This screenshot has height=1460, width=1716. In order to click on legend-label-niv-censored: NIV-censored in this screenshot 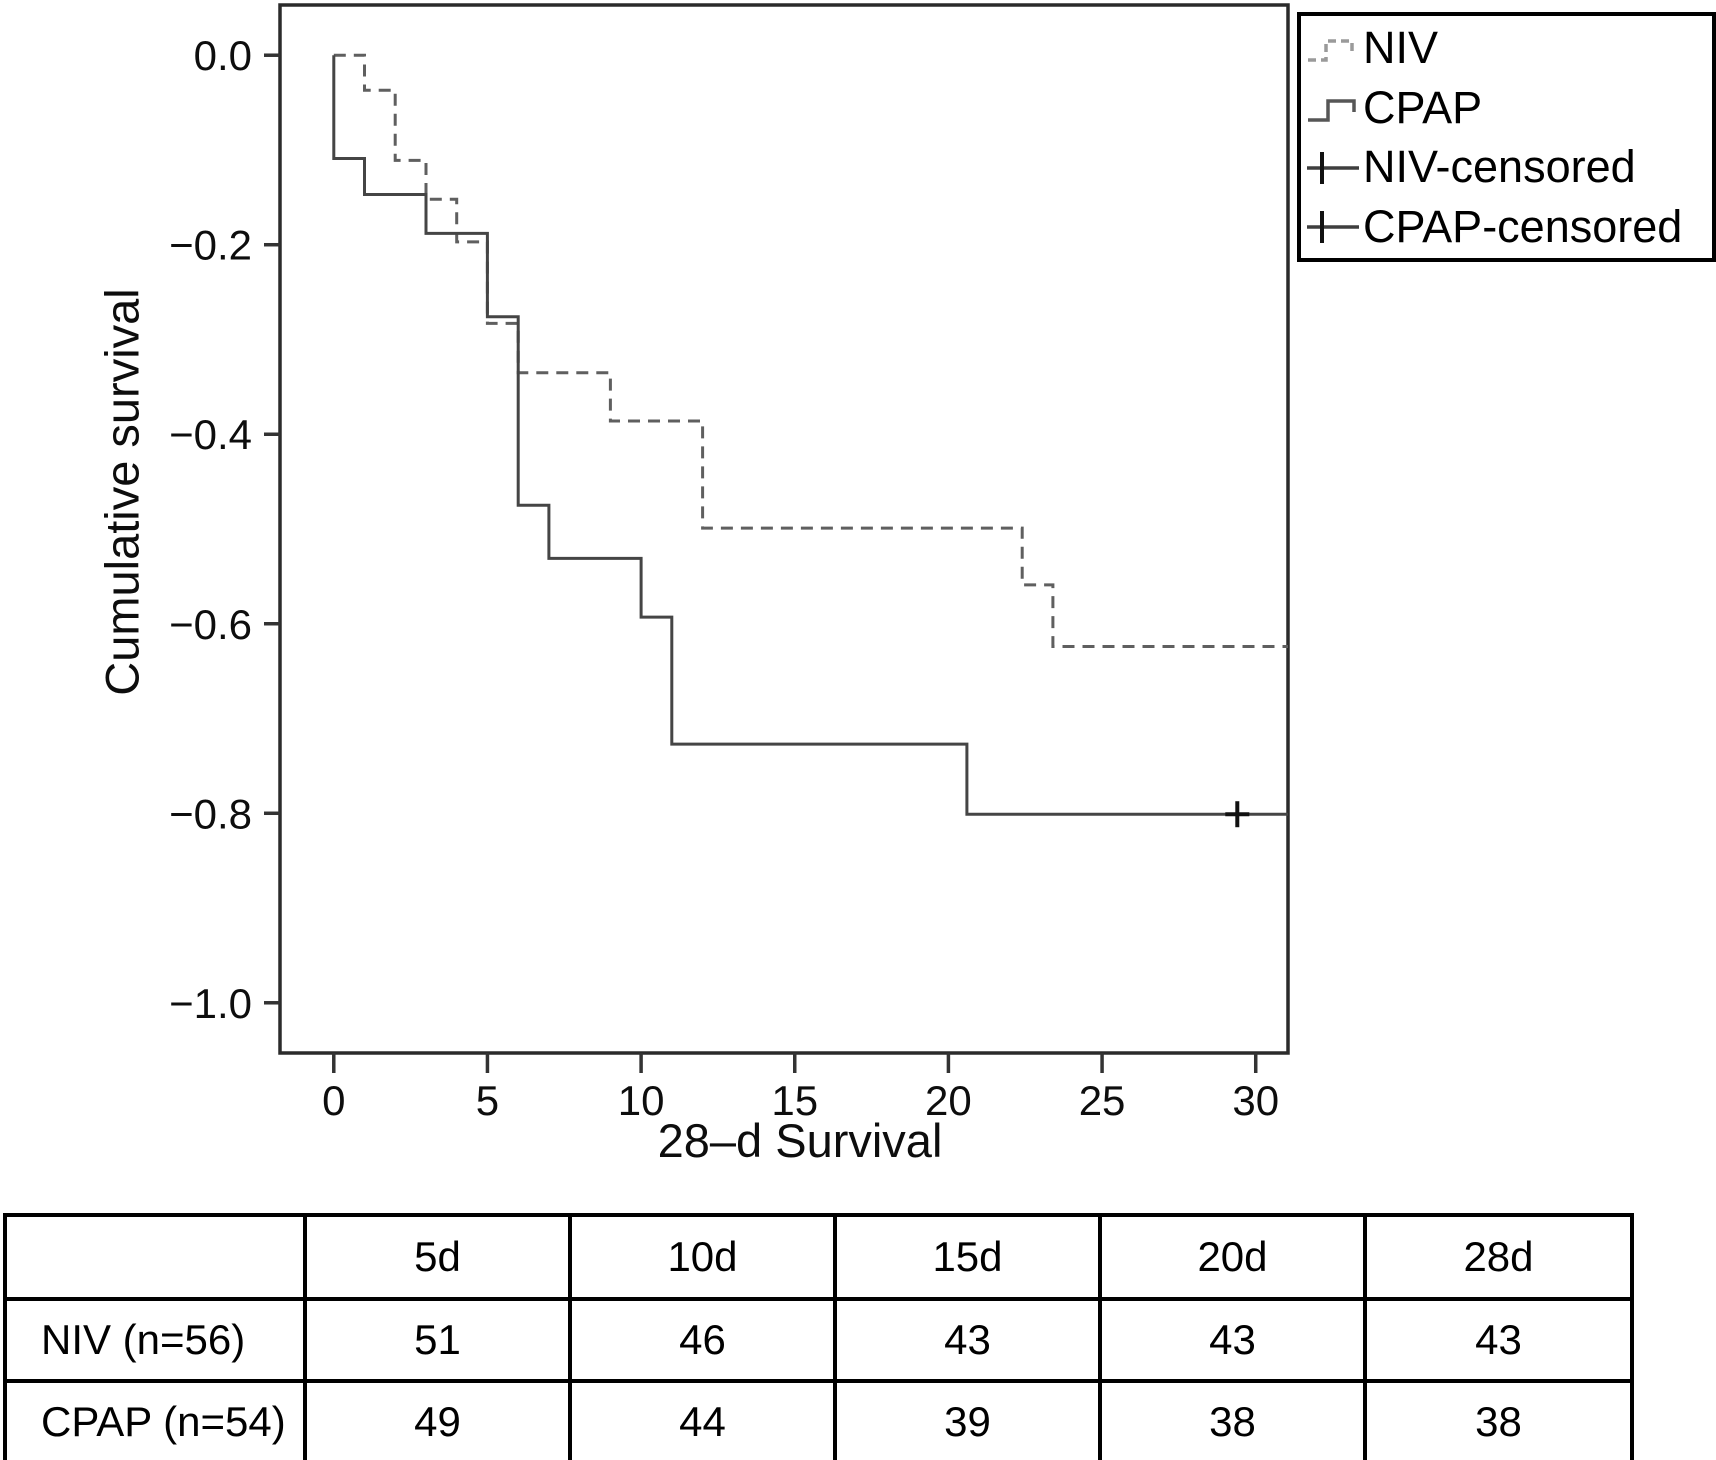, I will do `click(1499, 167)`.